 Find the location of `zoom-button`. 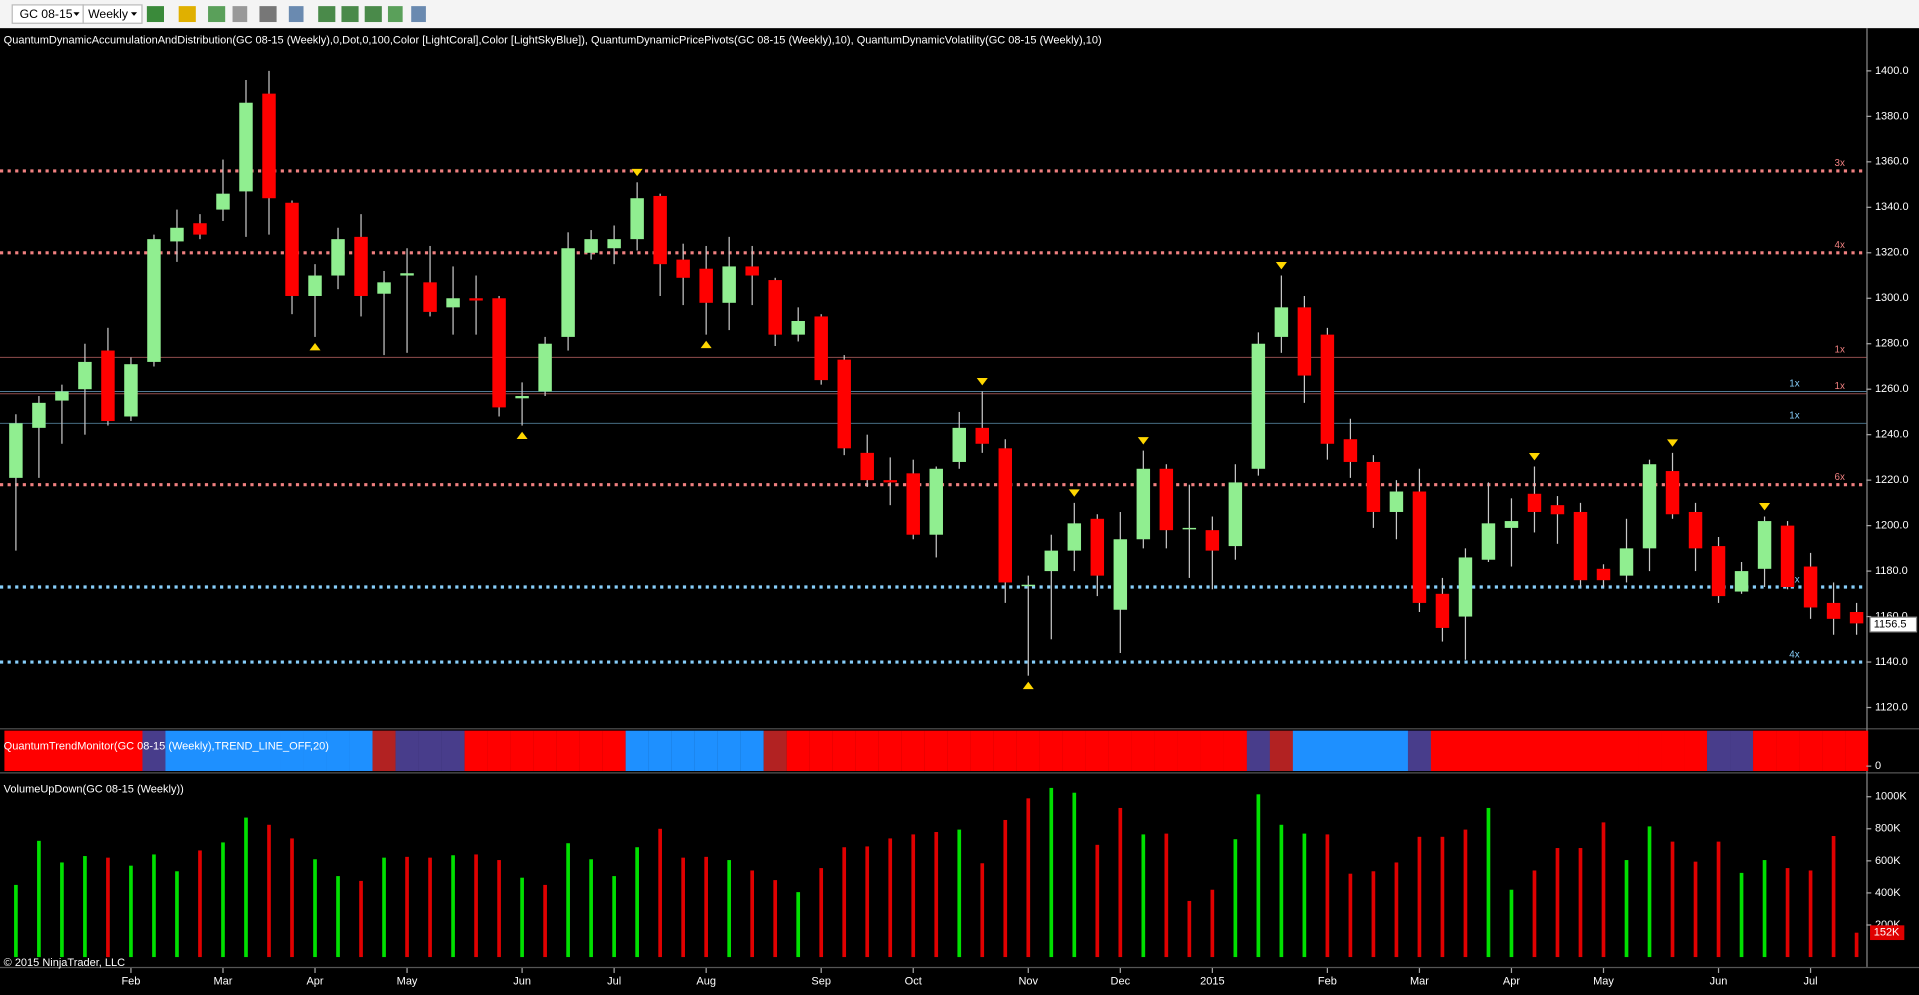

zoom-button is located at coordinates (296, 14).